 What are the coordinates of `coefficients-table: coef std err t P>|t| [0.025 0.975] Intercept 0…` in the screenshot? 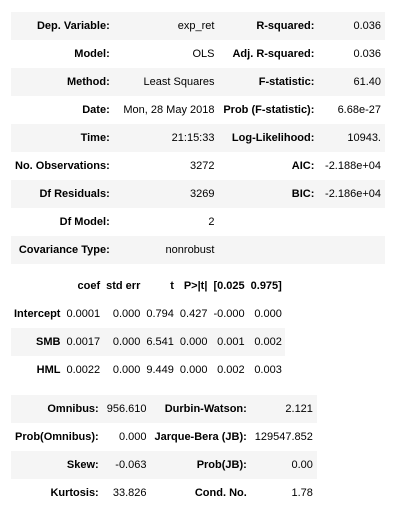 It's located at (148, 328).